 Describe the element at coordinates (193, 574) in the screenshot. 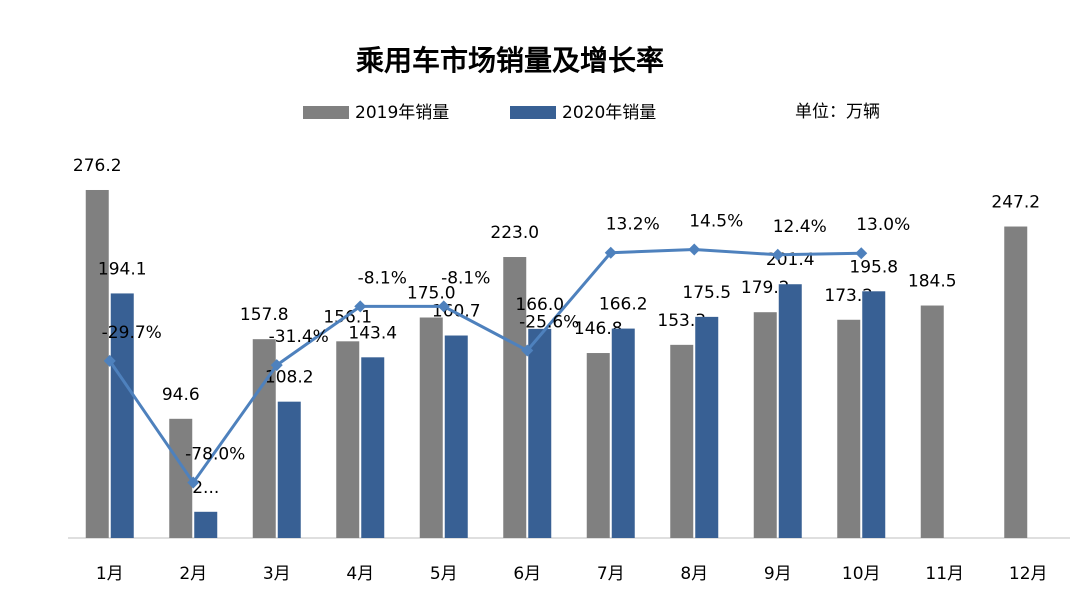

I see `x-tick-label: 2月` at that location.